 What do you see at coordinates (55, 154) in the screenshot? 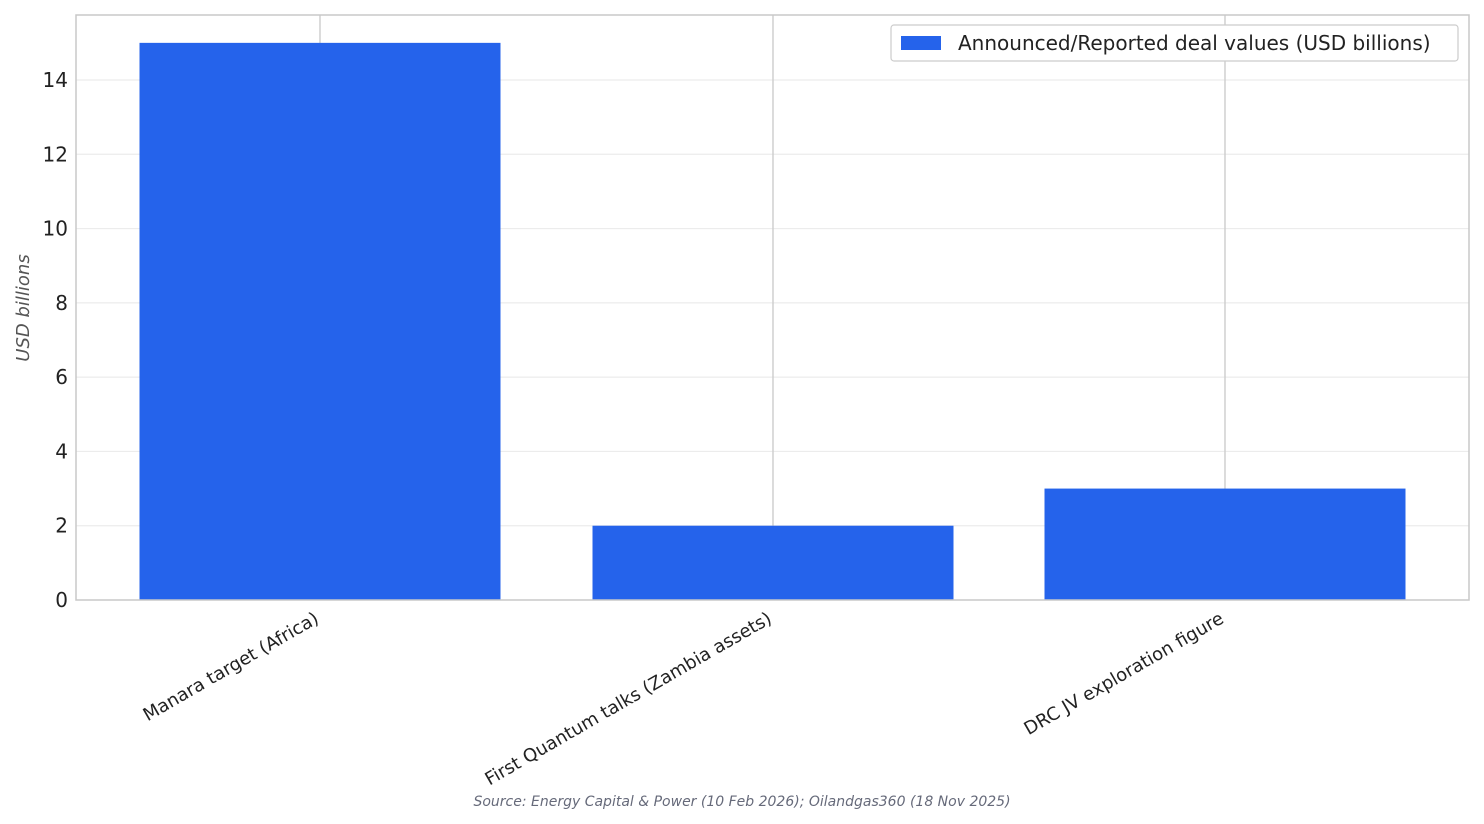
I see `y-tick-label: 12` at bounding box center [55, 154].